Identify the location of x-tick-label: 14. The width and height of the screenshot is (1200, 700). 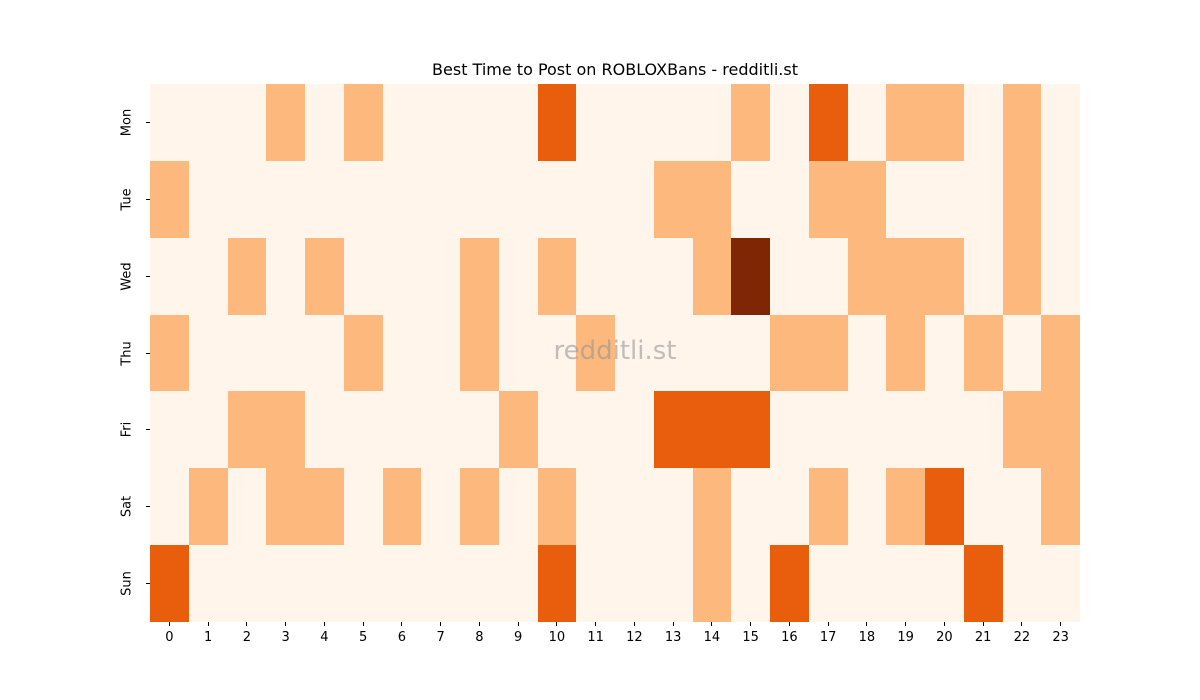
(712, 633).